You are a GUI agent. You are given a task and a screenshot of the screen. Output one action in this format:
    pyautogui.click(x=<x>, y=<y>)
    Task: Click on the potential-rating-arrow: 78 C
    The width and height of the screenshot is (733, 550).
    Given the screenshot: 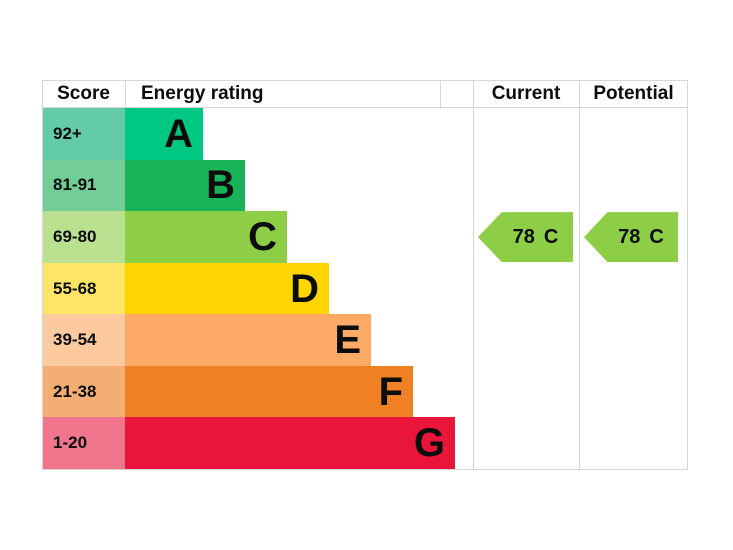 What is the action you would take?
    pyautogui.click(x=631, y=237)
    